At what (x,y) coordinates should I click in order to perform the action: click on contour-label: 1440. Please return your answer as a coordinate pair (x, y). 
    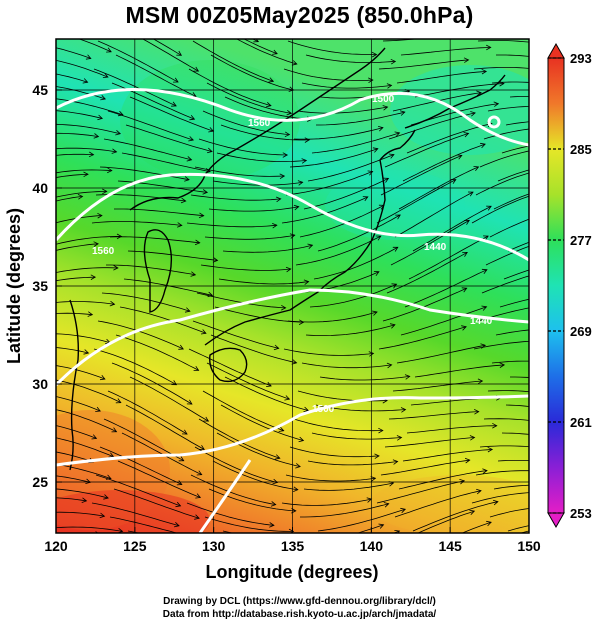
    Looking at the image, I should click on (435, 247).